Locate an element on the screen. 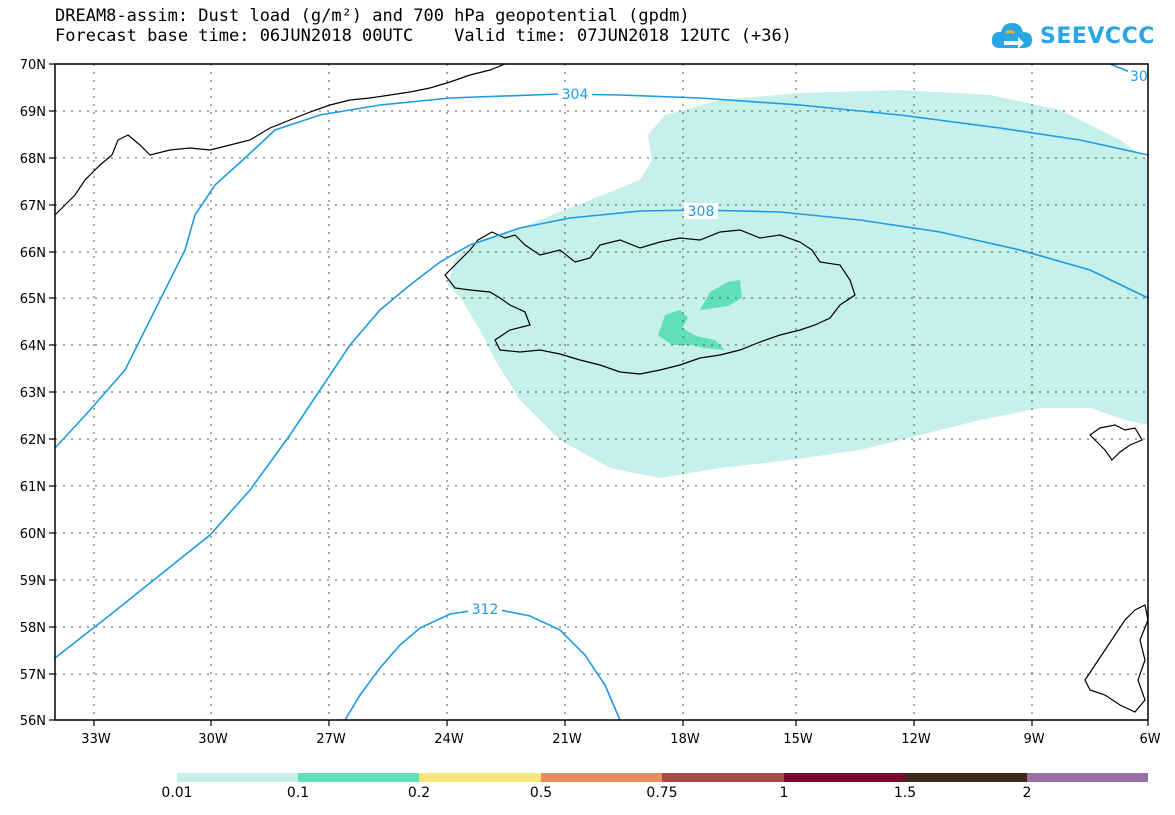 This screenshot has height=815, width=1175. lat-label: 69N is located at coordinates (33, 112).